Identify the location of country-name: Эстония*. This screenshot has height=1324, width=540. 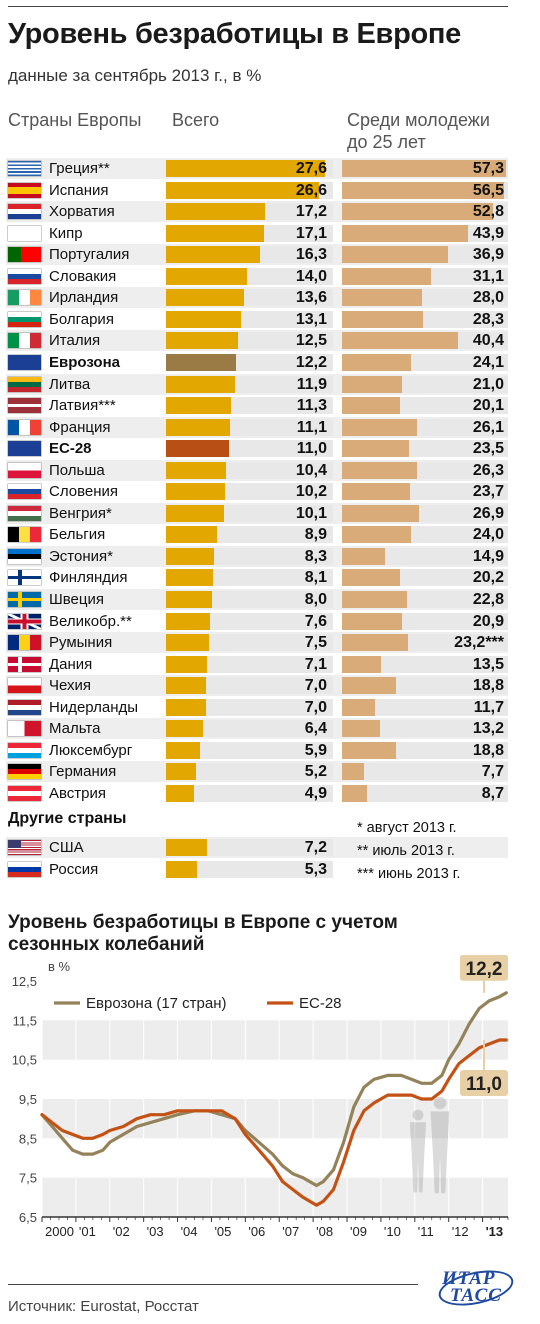
(81, 556).